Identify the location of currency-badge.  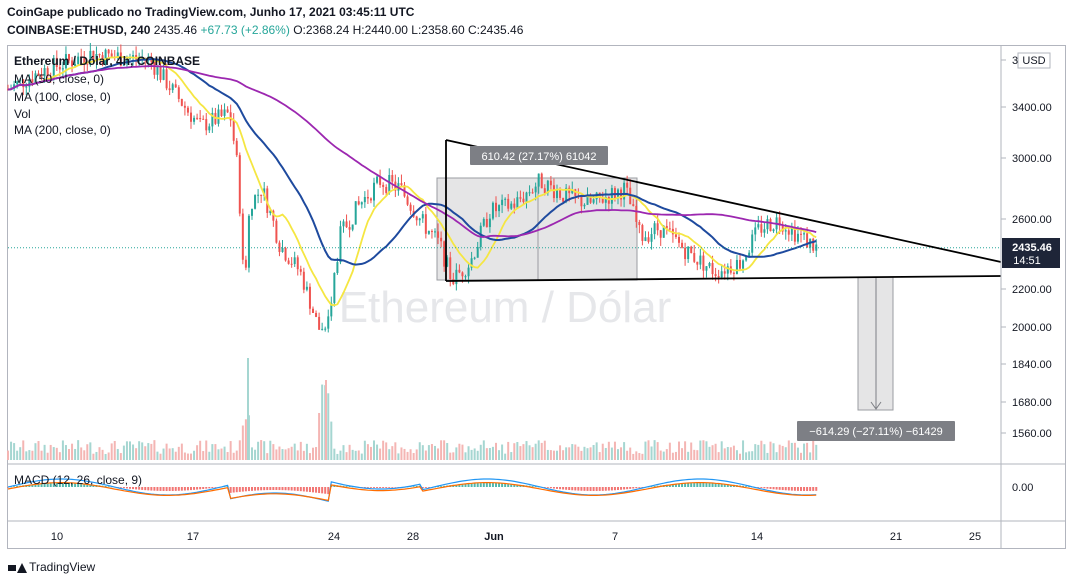
(1034, 60).